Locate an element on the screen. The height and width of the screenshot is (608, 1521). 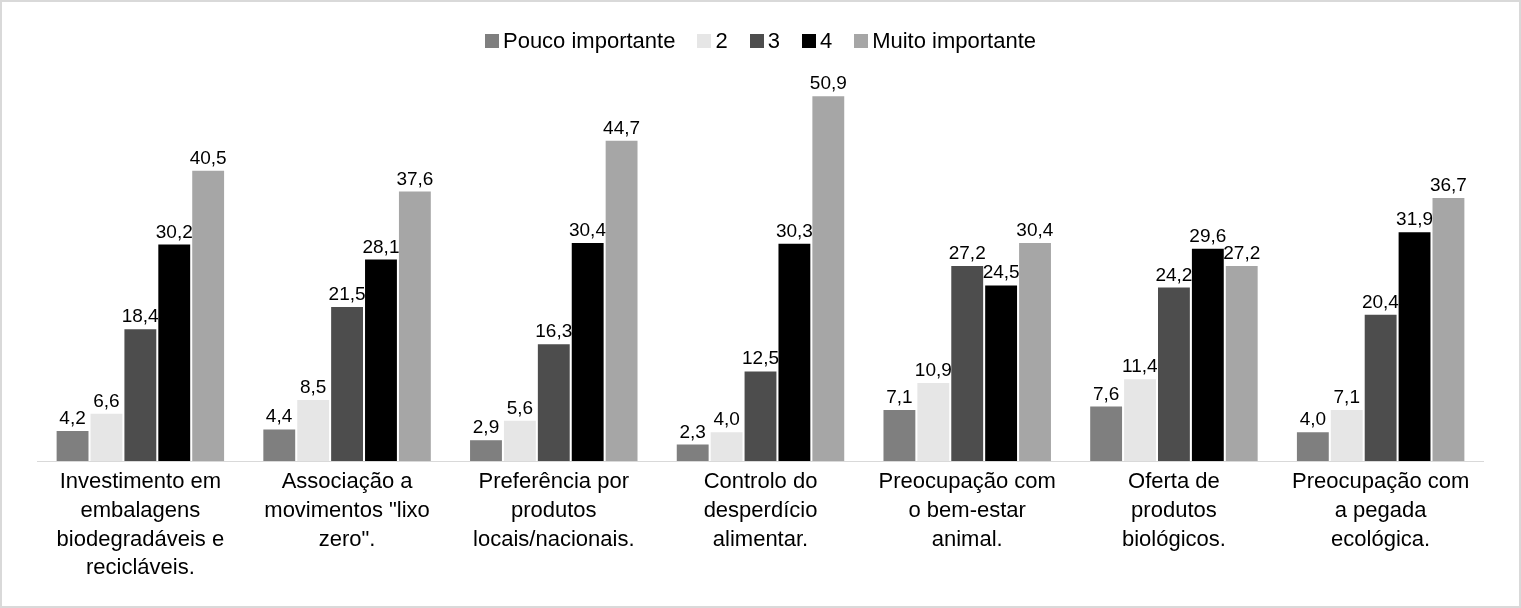
data-label: 20,4 is located at coordinates (1380, 301).